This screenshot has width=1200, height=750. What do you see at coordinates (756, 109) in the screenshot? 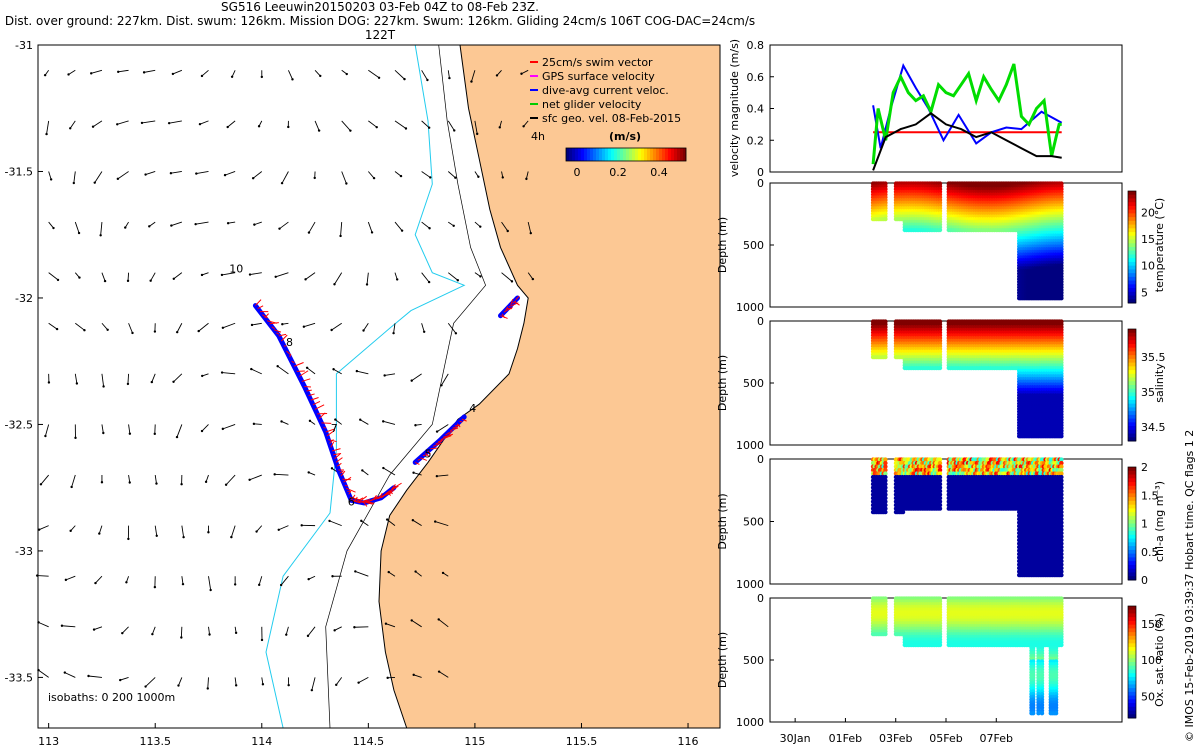
I see `velocity-ytick-label: 0.4` at bounding box center [756, 109].